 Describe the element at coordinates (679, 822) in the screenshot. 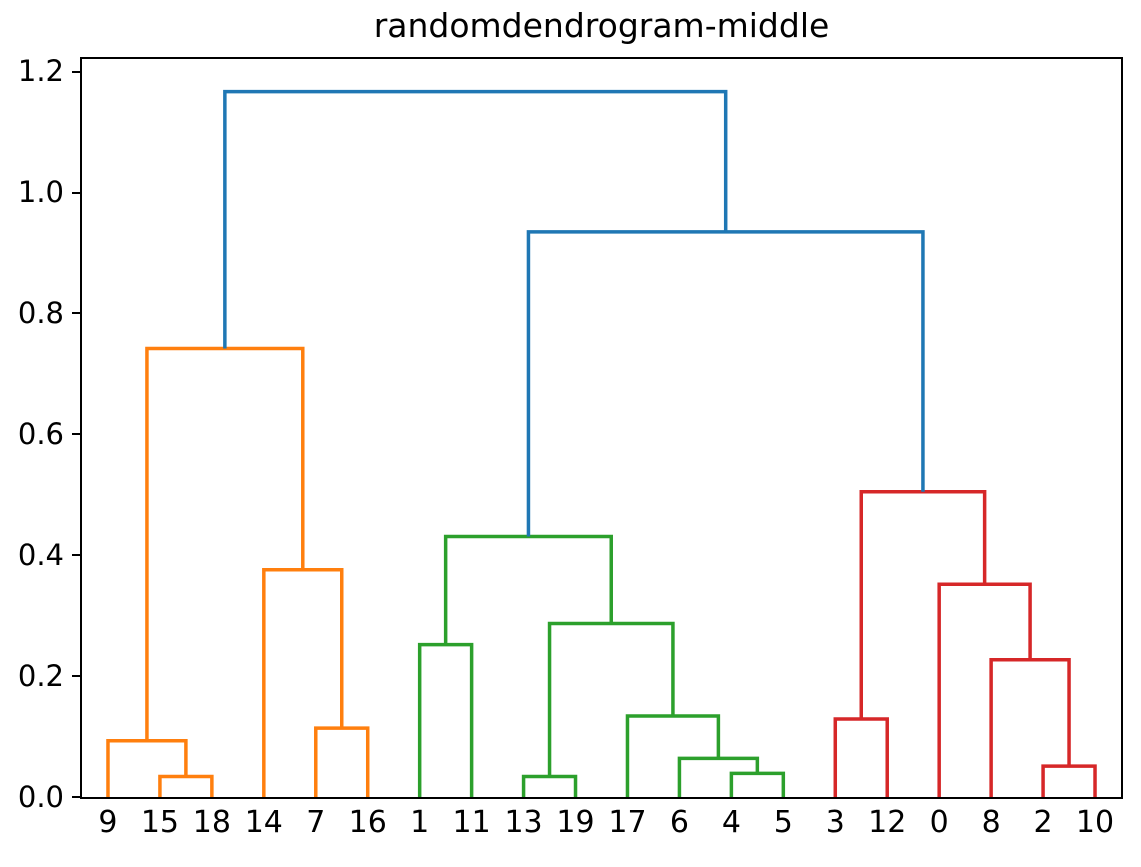

I see `x-leaf-label: 6` at that location.